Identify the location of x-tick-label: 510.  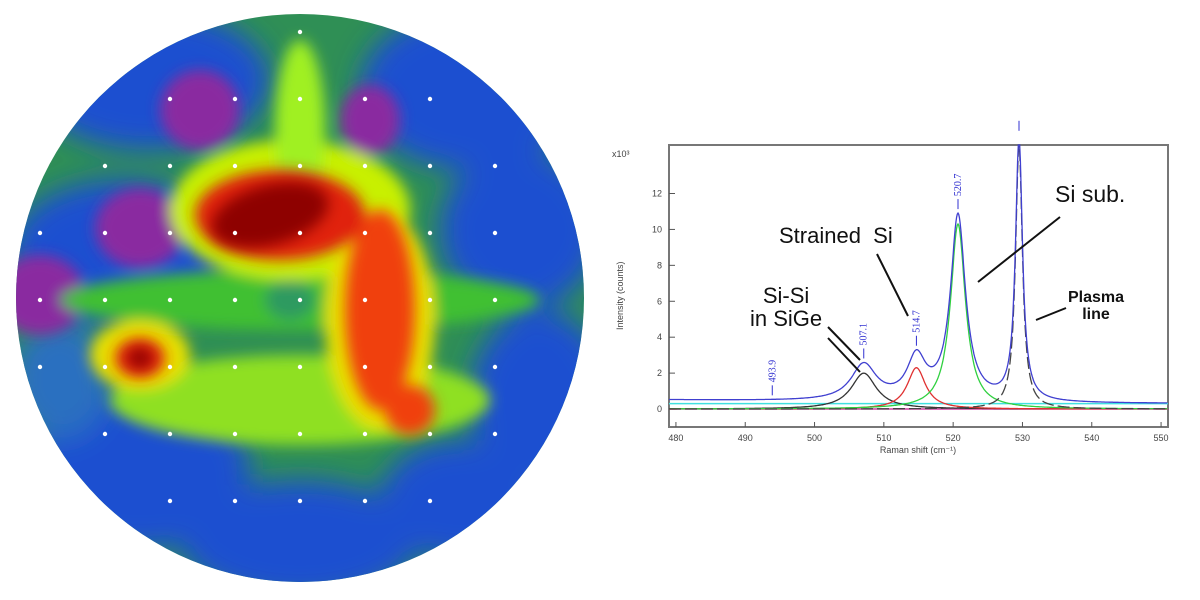
(883, 438).